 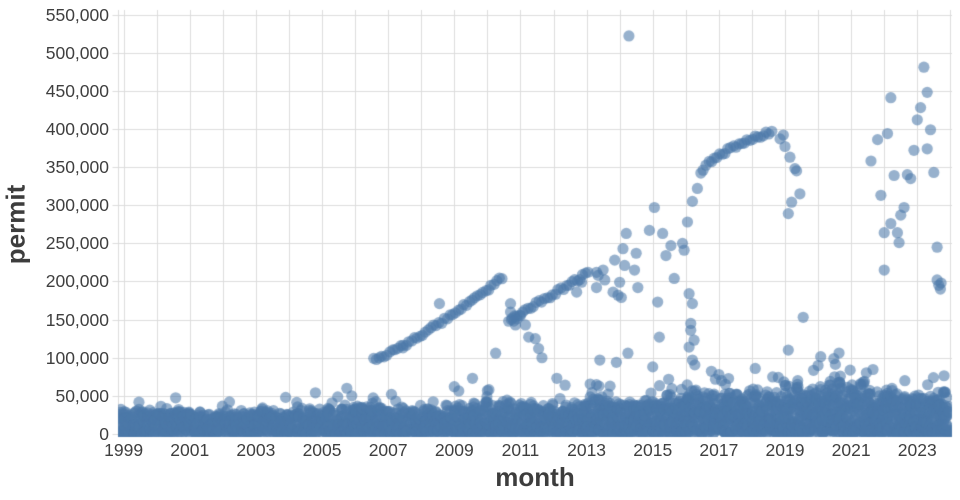 What do you see at coordinates (77, 357) in the screenshot?
I see `y-tick-label: 100,000` at bounding box center [77, 357].